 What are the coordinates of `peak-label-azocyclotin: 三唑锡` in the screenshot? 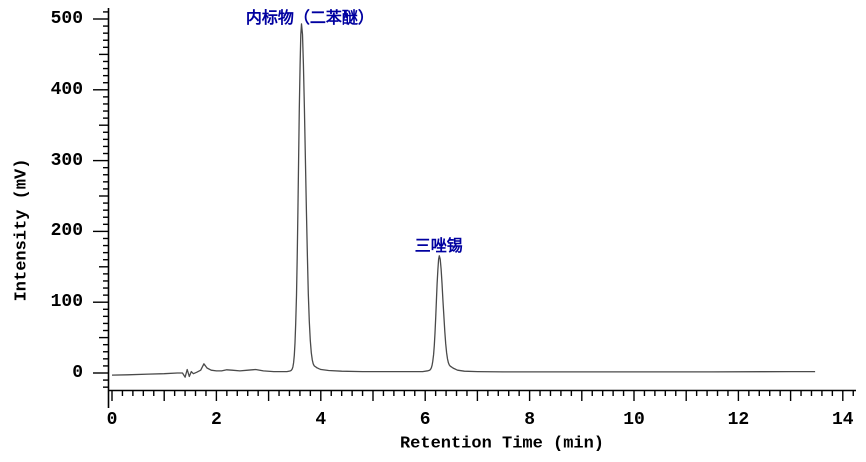 It's located at (438, 247).